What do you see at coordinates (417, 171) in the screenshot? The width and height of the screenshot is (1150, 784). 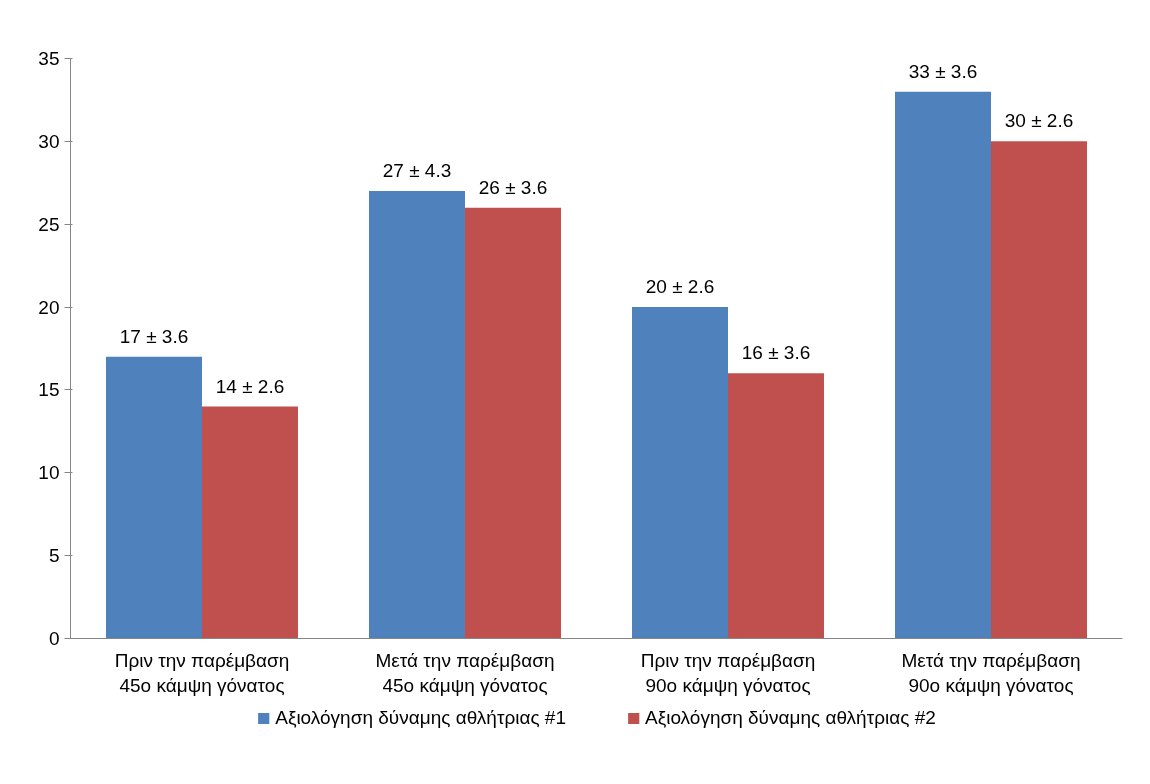 I see `data-label: 27 ± 4.3` at bounding box center [417, 171].